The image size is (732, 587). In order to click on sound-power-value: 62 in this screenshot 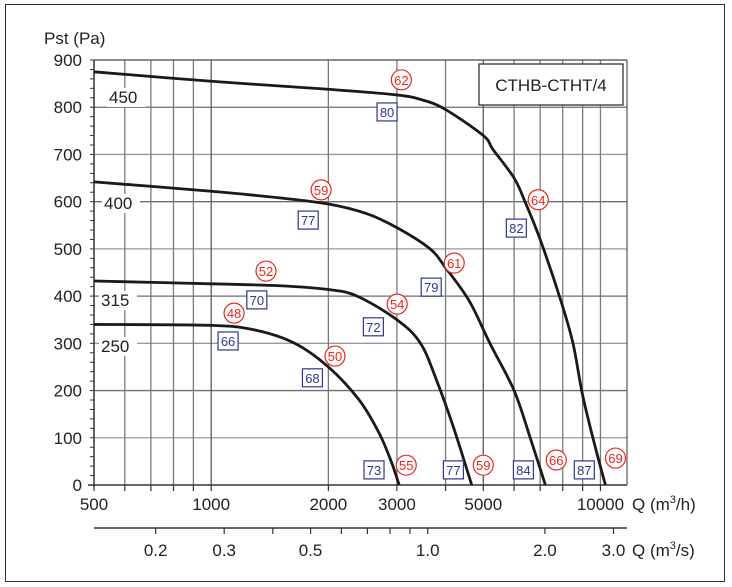, I will do `click(401, 80)`.